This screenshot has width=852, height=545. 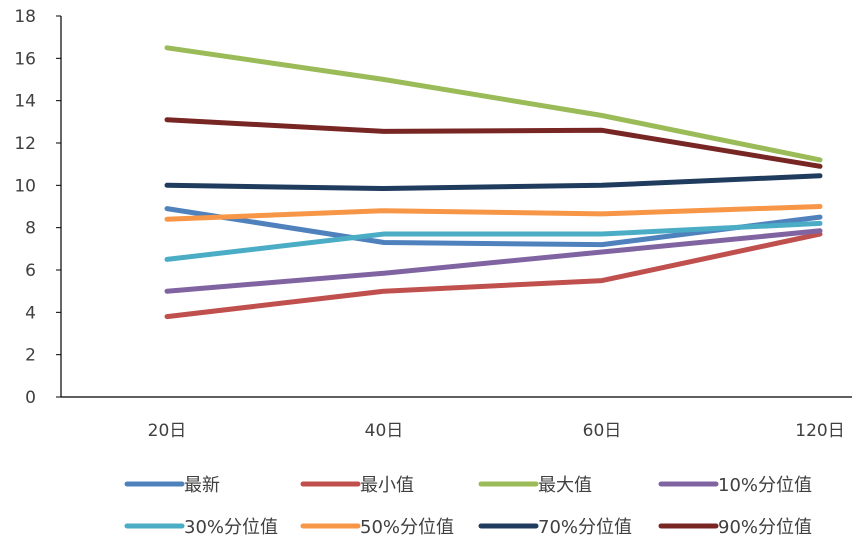 What do you see at coordinates (25, 102) in the screenshot?
I see `y-tick-label: 14` at bounding box center [25, 102].